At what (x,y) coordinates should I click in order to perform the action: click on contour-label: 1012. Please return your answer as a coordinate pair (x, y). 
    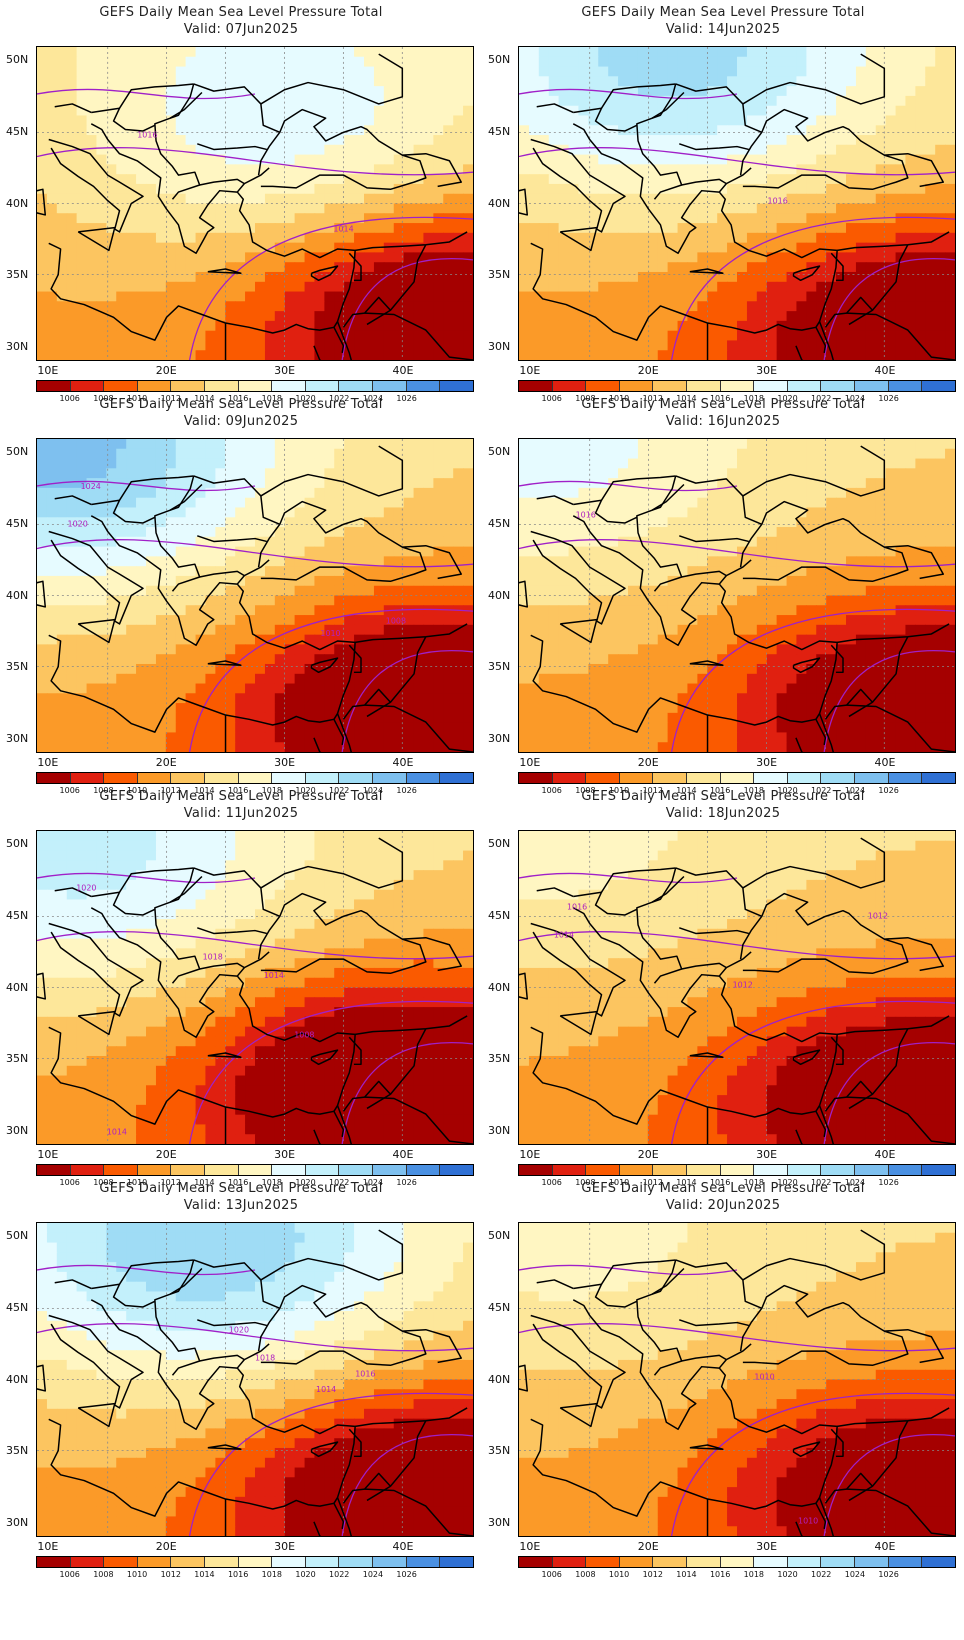
    Looking at the image, I should click on (878, 916).